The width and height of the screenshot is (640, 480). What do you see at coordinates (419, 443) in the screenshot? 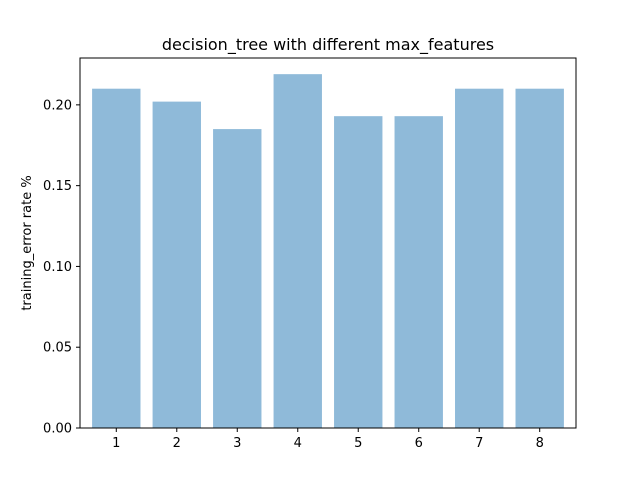
I see `x-tick-label: 6` at bounding box center [419, 443].